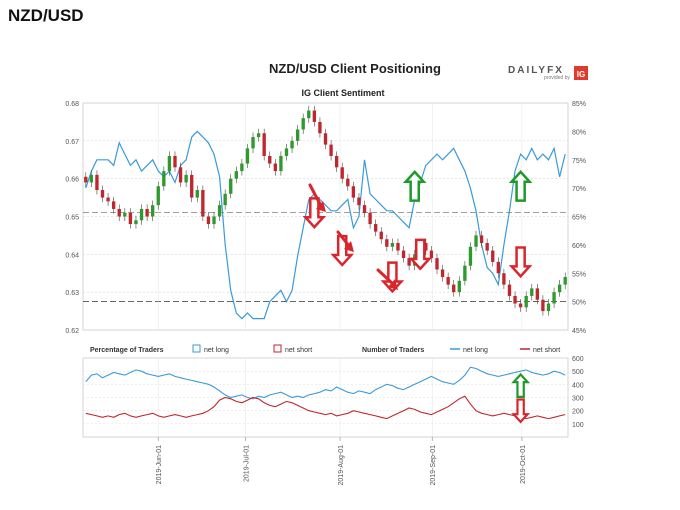 The height and width of the screenshot is (510, 680). I want to click on chart-subtitle: IG Client Sentiment, so click(342, 93).